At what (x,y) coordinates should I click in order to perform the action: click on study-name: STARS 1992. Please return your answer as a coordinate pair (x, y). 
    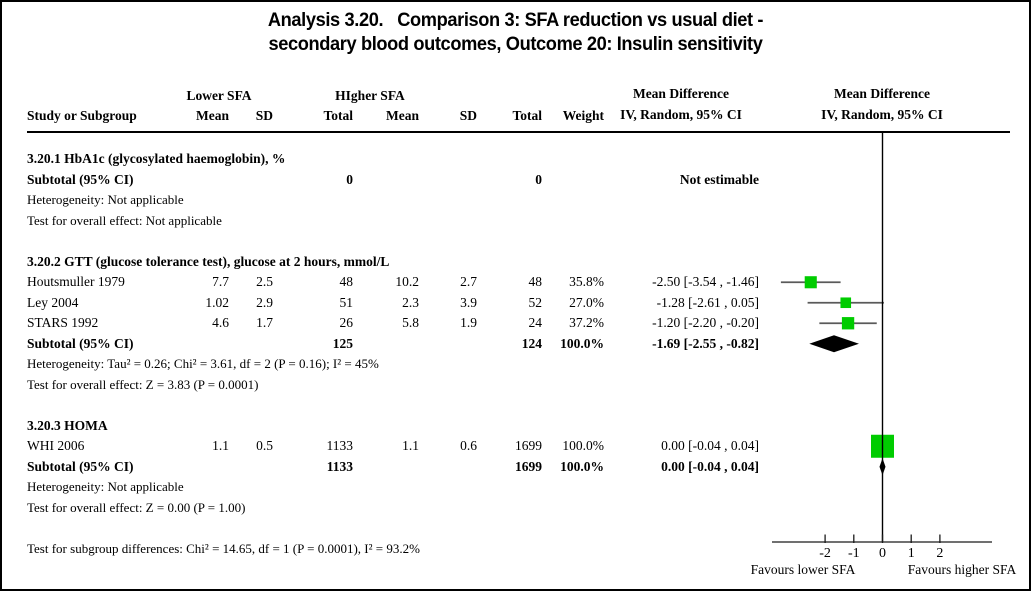
    Looking at the image, I should click on (63, 322).